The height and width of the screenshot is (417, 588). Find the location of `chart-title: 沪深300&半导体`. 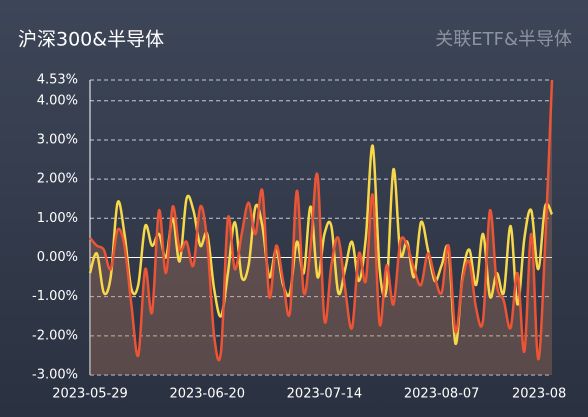

chart-title: 沪深300&半导体 is located at coordinates (91, 40).